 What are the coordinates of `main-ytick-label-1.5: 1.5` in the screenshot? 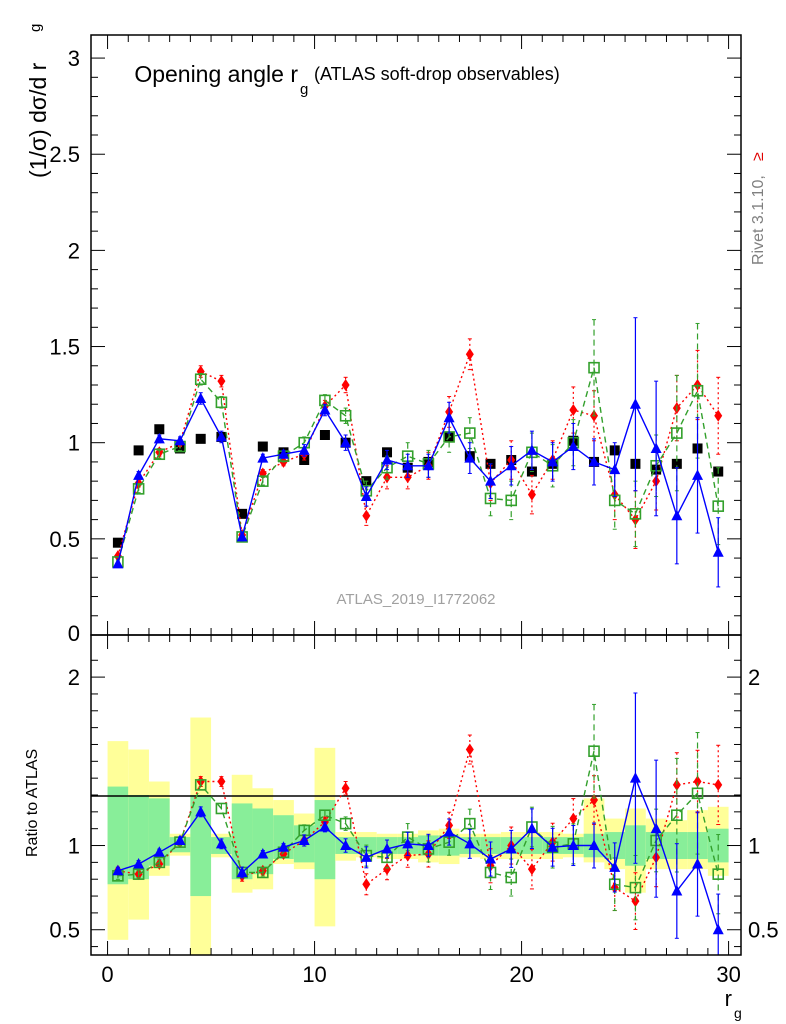 It's located at (64, 347).